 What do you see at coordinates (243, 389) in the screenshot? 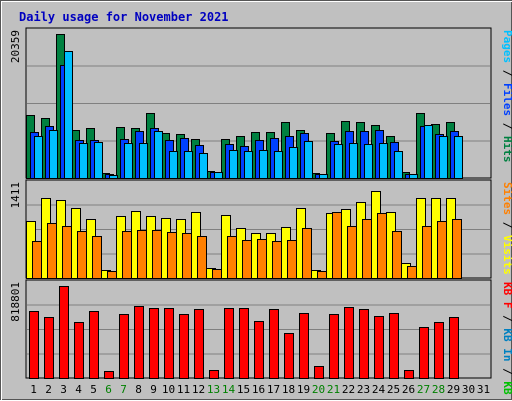
I see `x-tick-label-day-15: 15` at bounding box center [243, 389].